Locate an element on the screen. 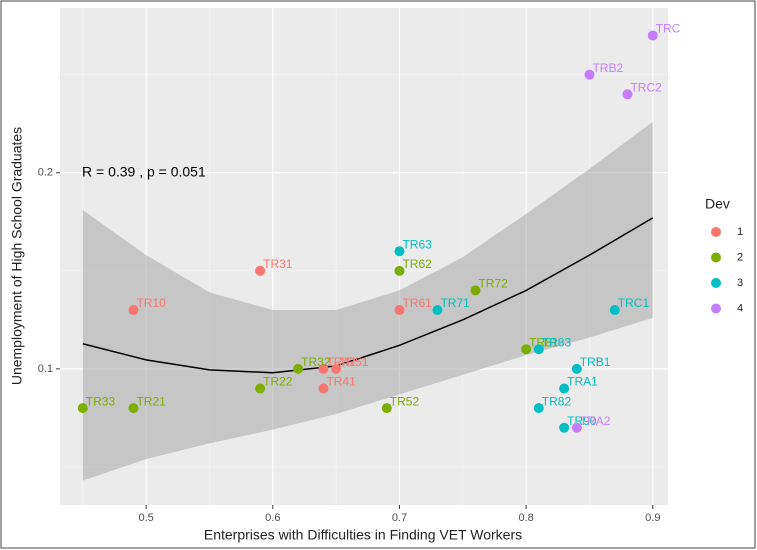 The width and height of the screenshot is (757, 550). point-label: TR61 is located at coordinates (417, 303).